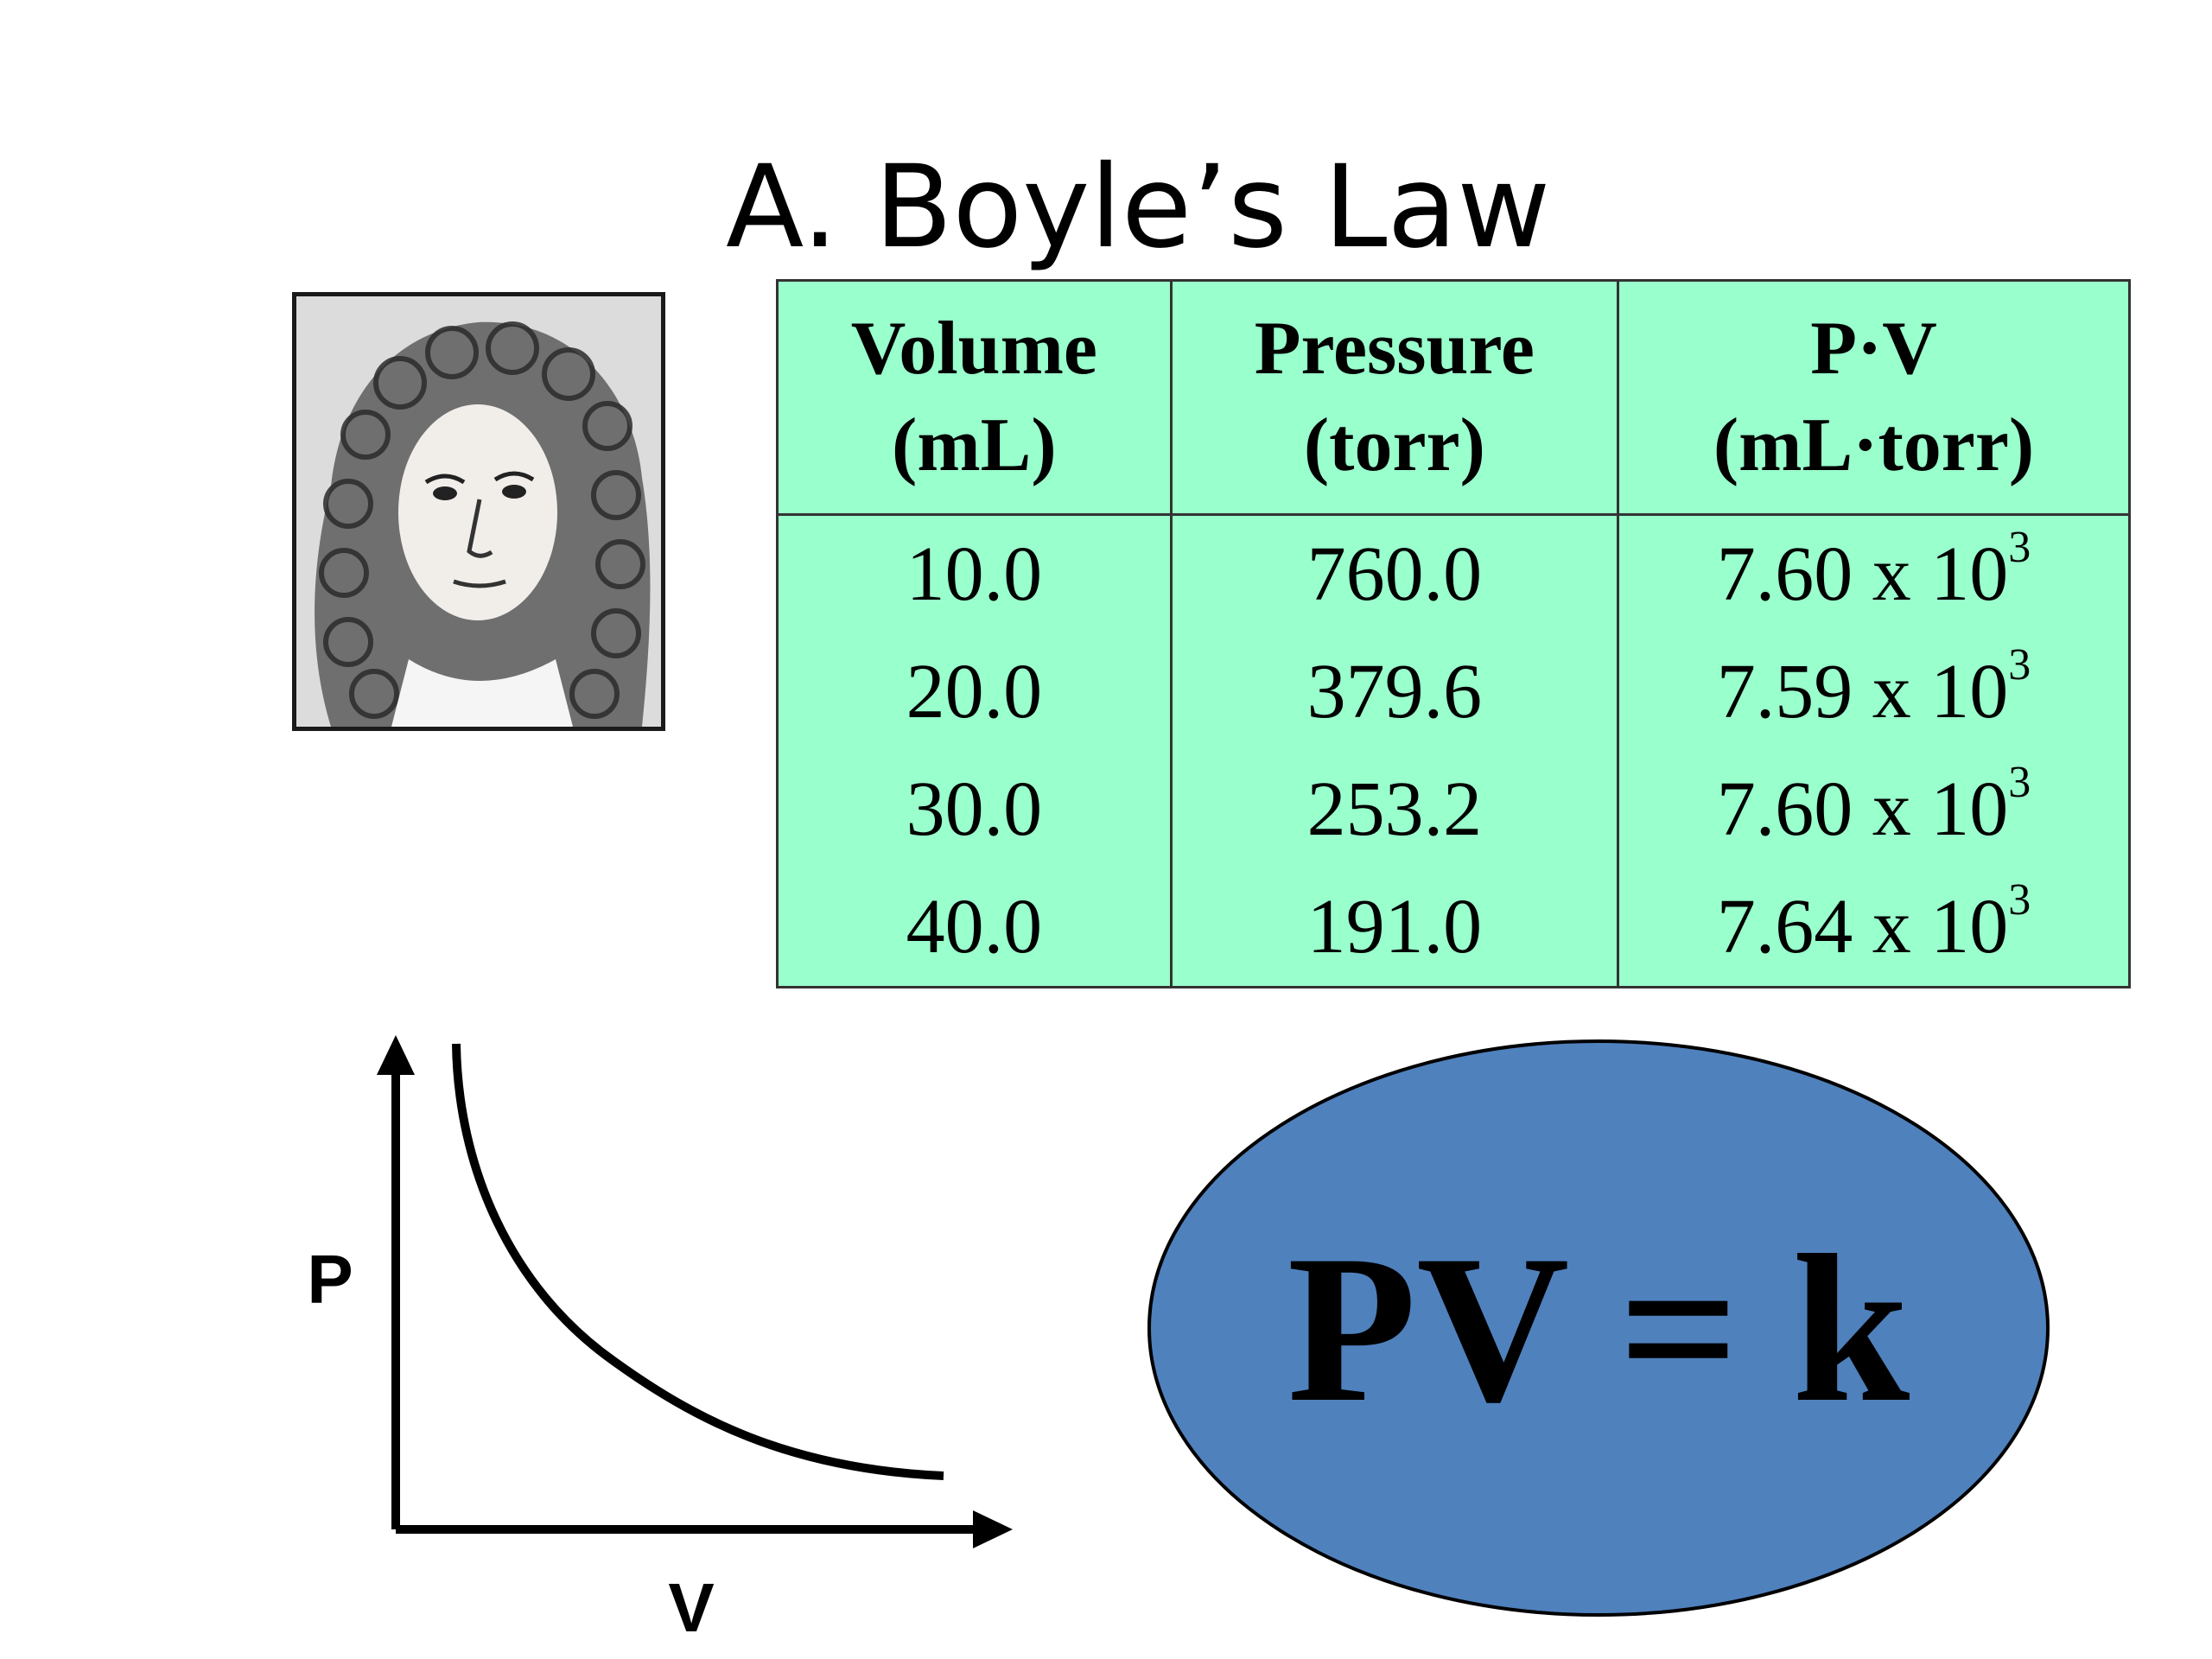  I want to click on header-unit: (torr), so click(1394, 446).